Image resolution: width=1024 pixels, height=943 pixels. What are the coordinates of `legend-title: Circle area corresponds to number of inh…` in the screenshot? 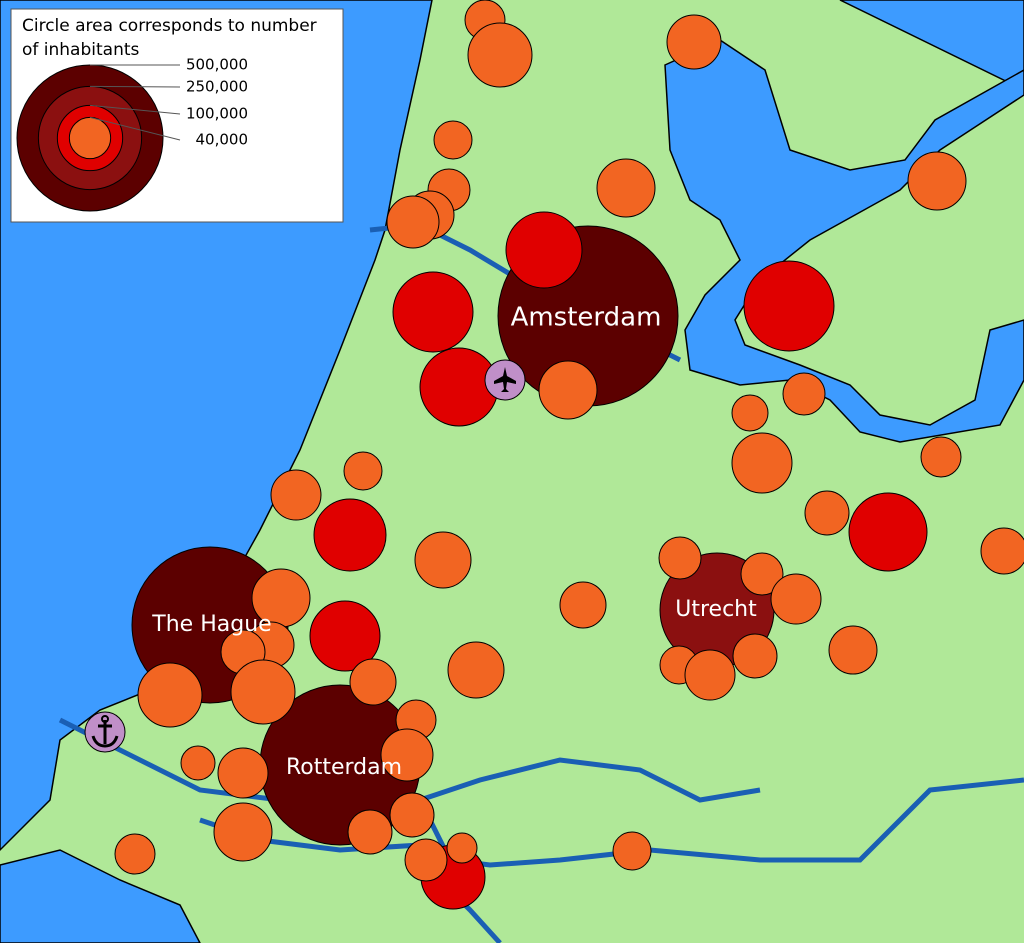 It's located at (169, 38).